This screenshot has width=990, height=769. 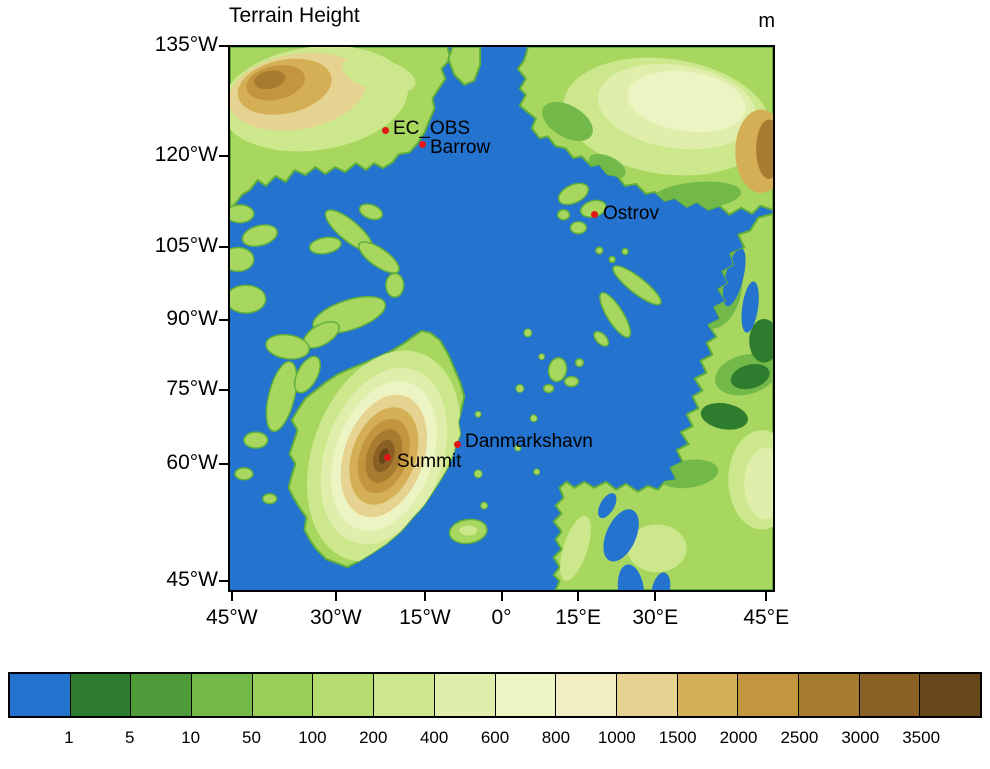 What do you see at coordinates (69, 737) in the screenshot?
I see `colorbar-level-1: 1` at bounding box center [69, 737].